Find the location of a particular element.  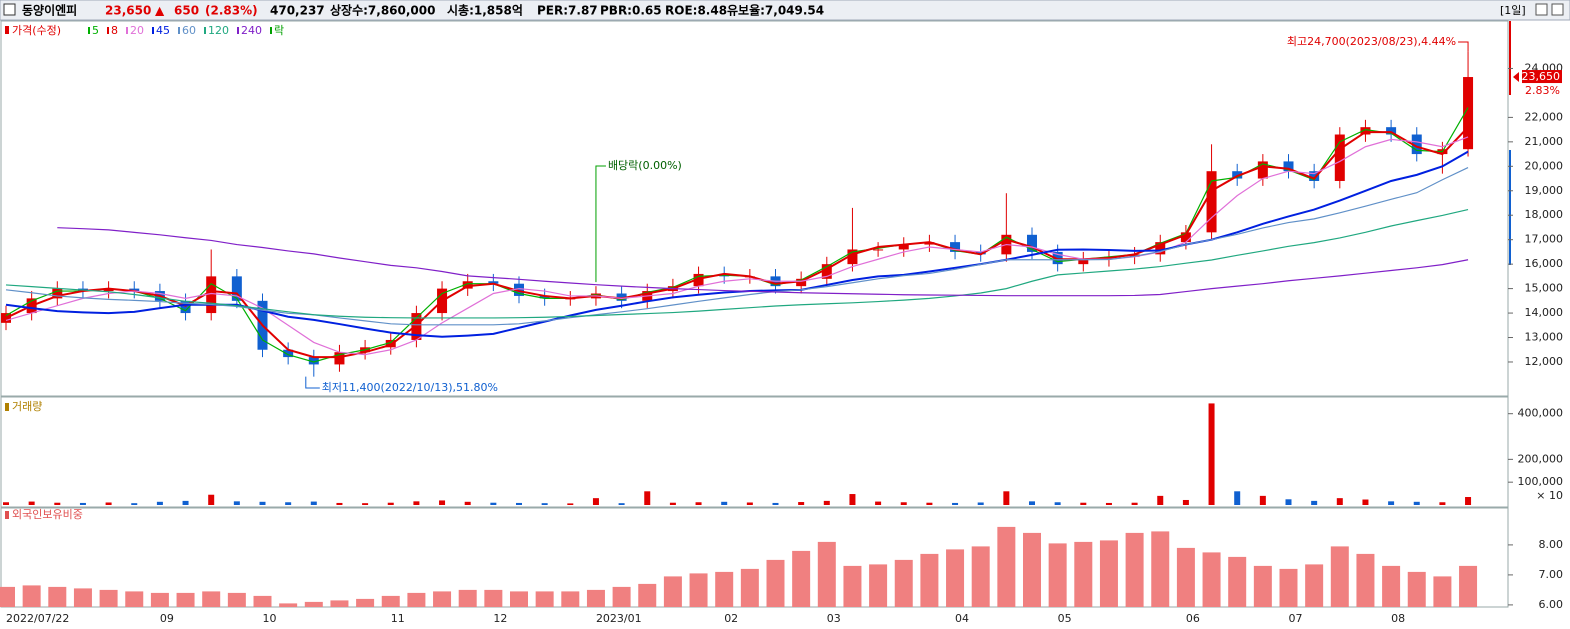

low-arrow is located at coordinates (312, 382).